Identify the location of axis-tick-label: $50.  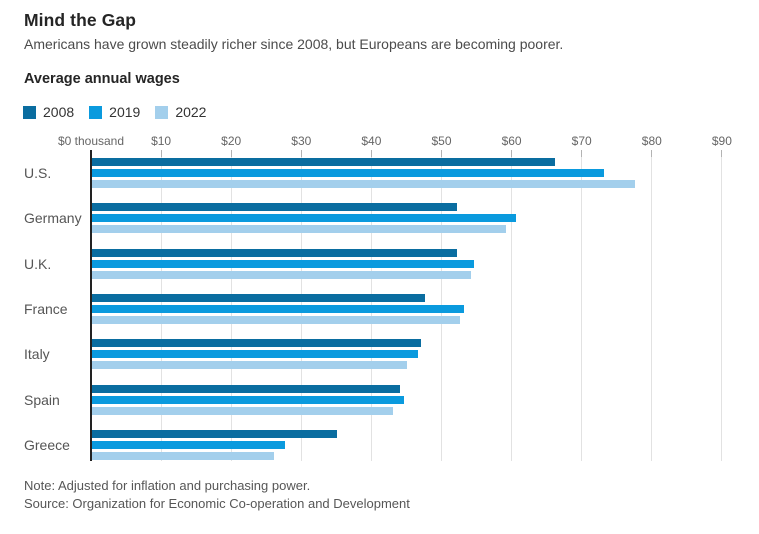
(441, 141).